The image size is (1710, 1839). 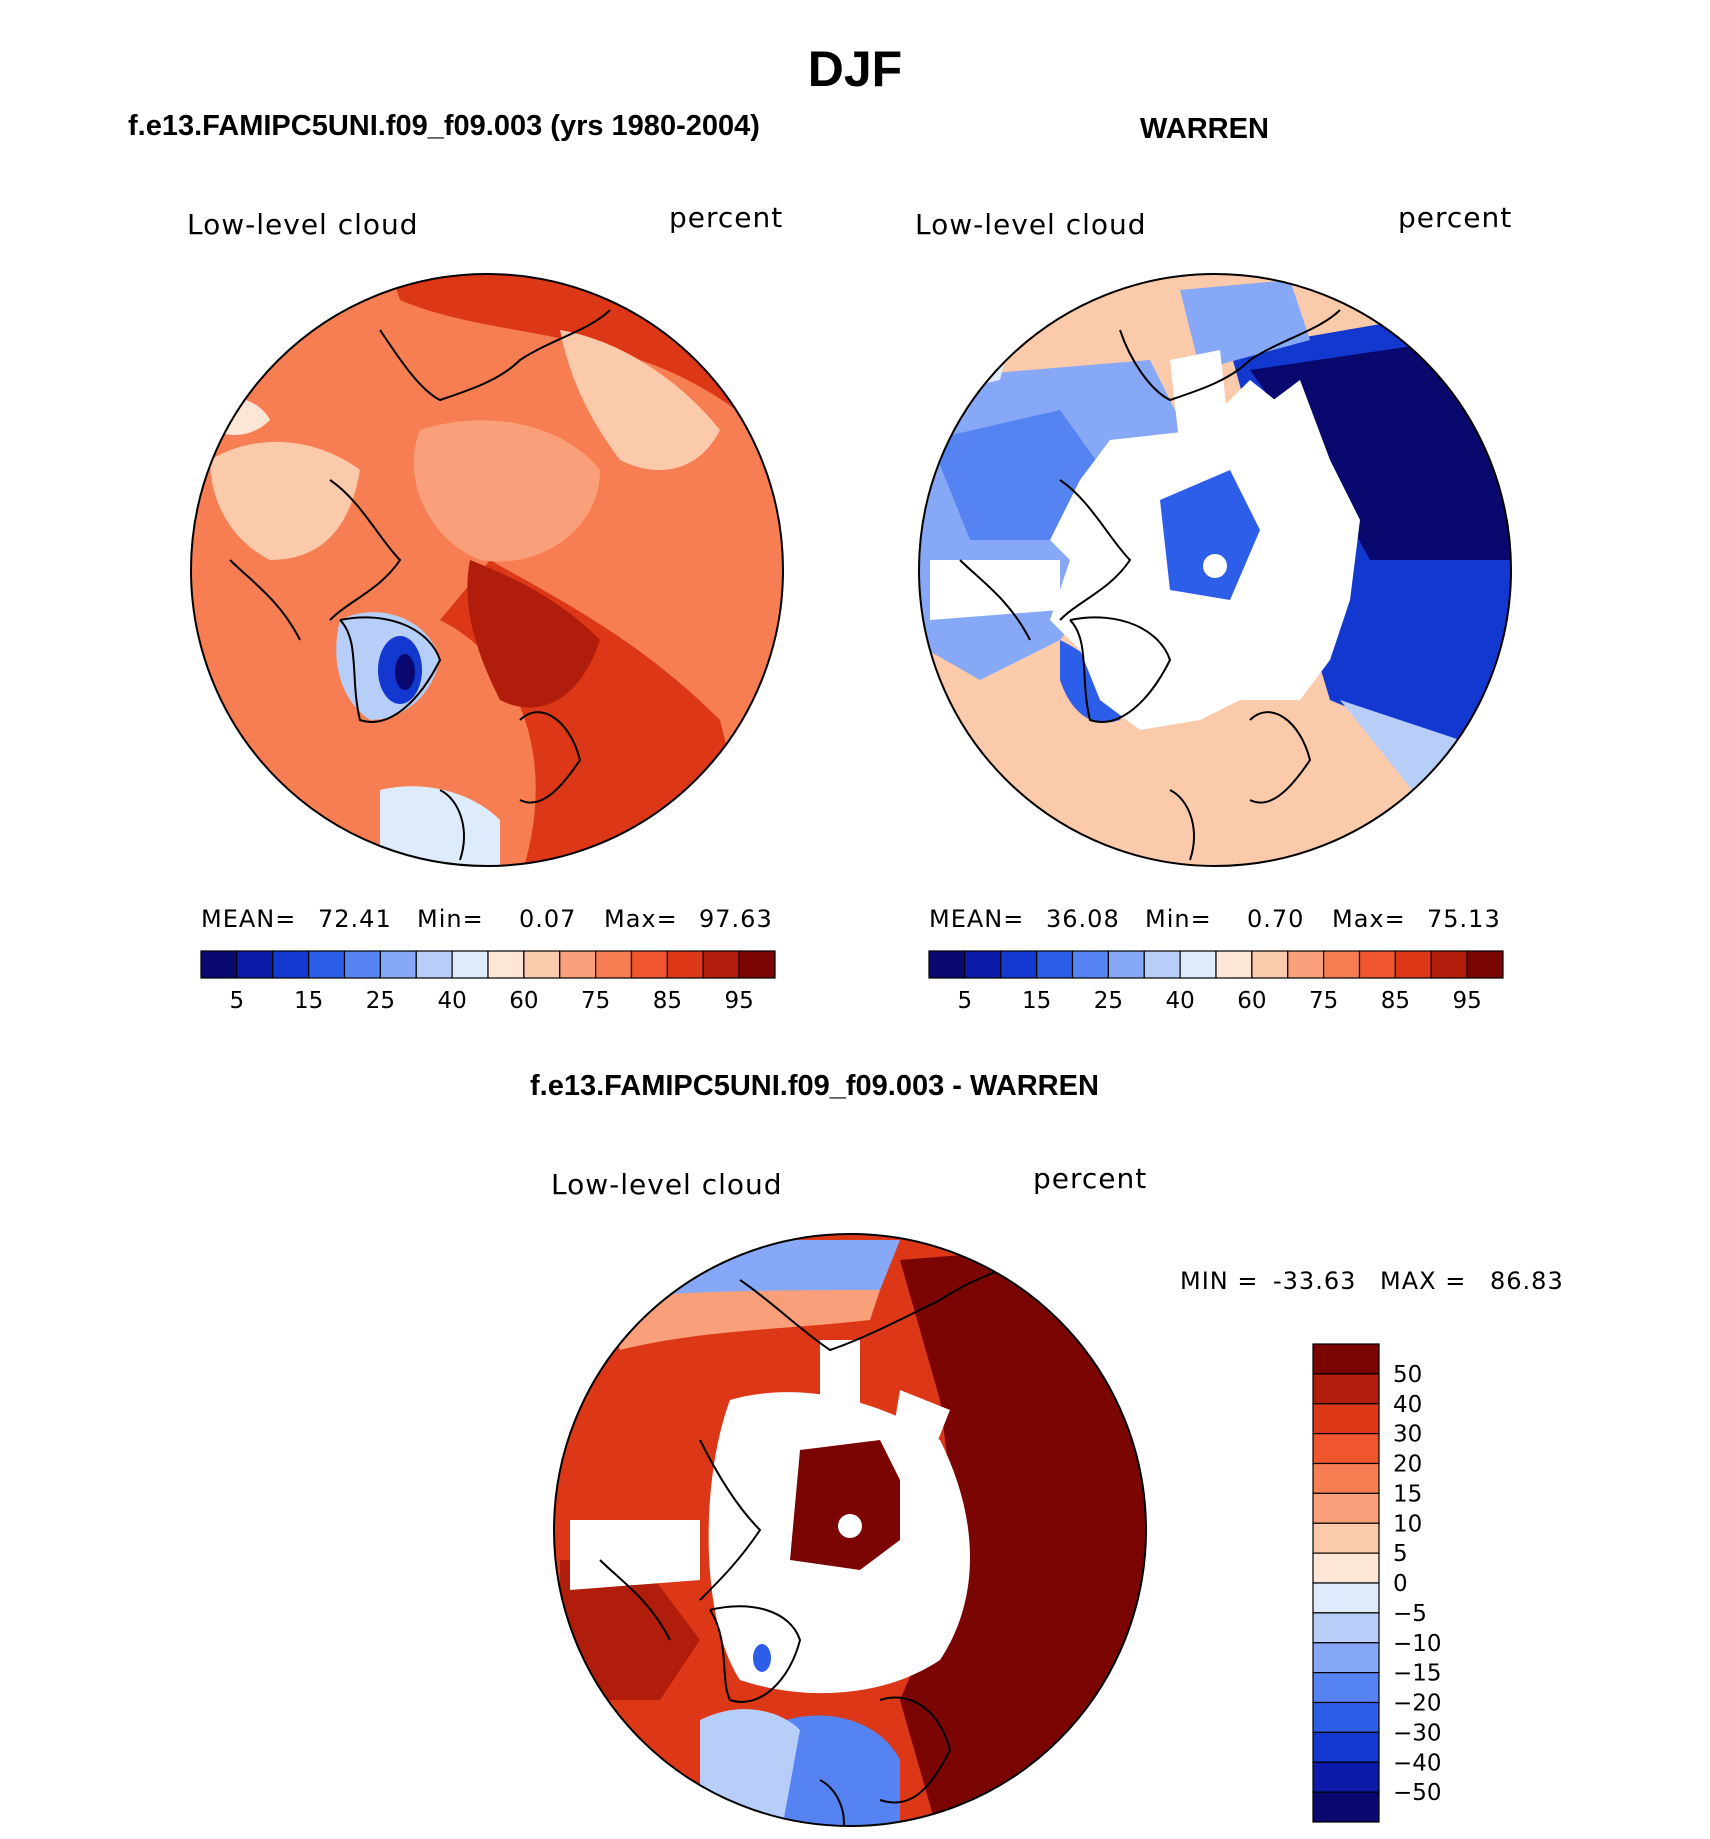 What do you see at coordinates (635, 1555) in the screenshot?
I see `diff-map-missing-wedge-west` at bounding box center [635, 1555].